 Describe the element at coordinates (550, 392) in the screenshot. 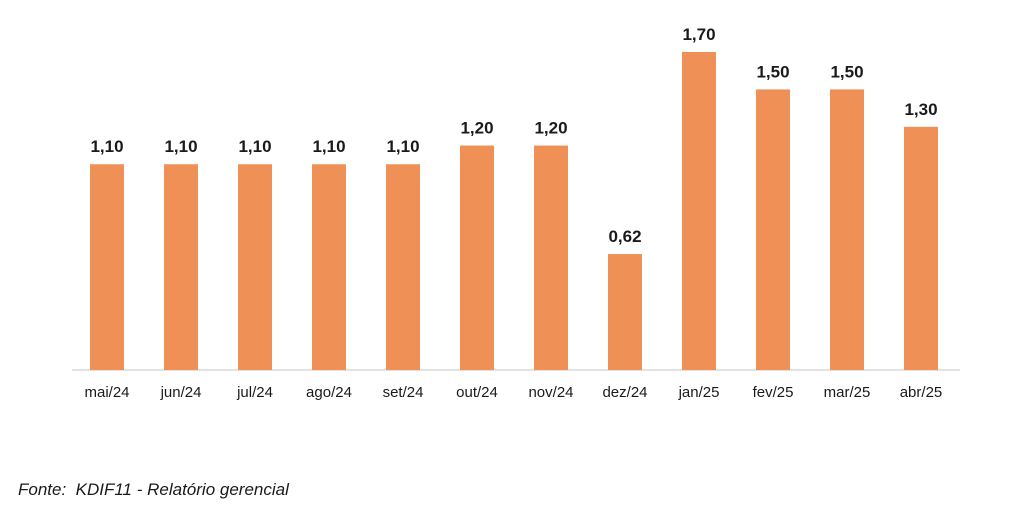

I see `x-tick-label: nov/24` at that location.